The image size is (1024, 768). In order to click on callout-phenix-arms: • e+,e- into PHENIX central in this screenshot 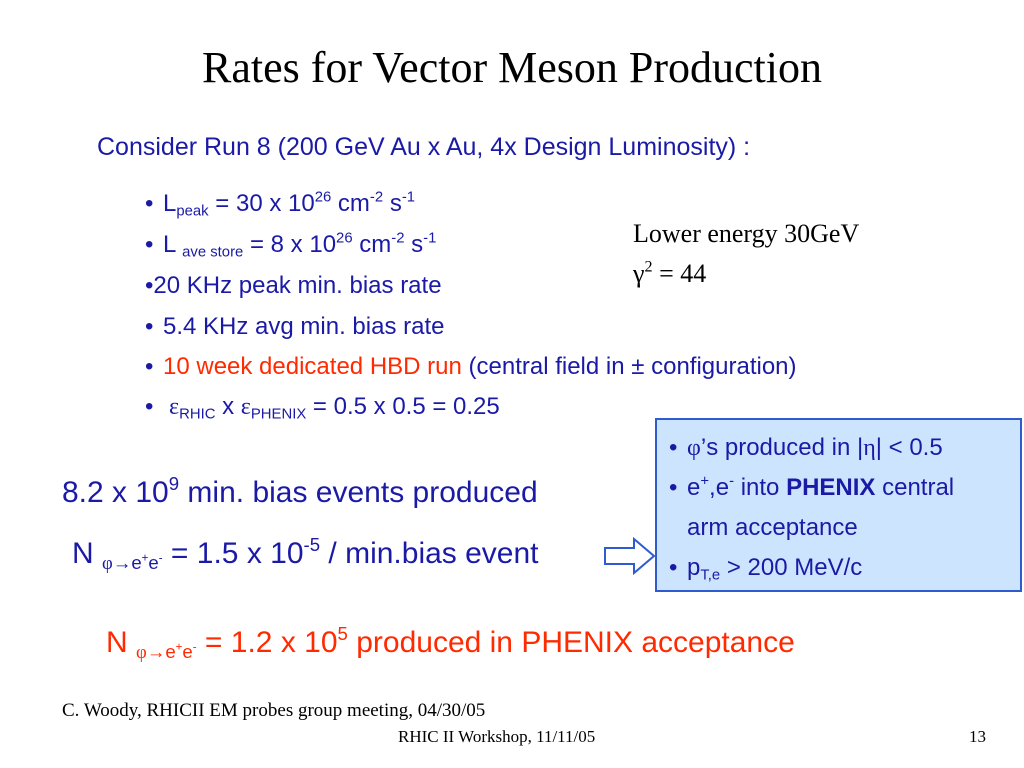, I will do `click(812, 487)`.